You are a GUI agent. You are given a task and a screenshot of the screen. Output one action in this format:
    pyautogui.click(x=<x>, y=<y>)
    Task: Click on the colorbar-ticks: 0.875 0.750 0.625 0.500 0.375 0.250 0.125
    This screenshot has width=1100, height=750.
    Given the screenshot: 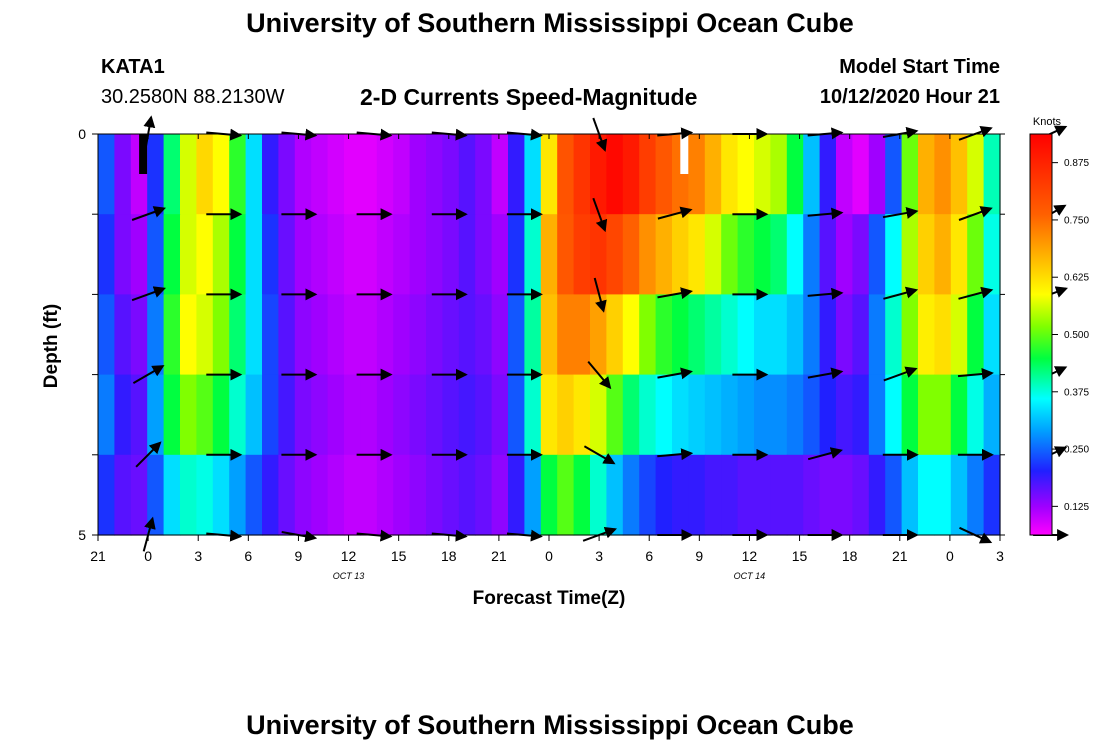 What is the action you would take?
    pyautogui.click(x=1070, y=335)
    